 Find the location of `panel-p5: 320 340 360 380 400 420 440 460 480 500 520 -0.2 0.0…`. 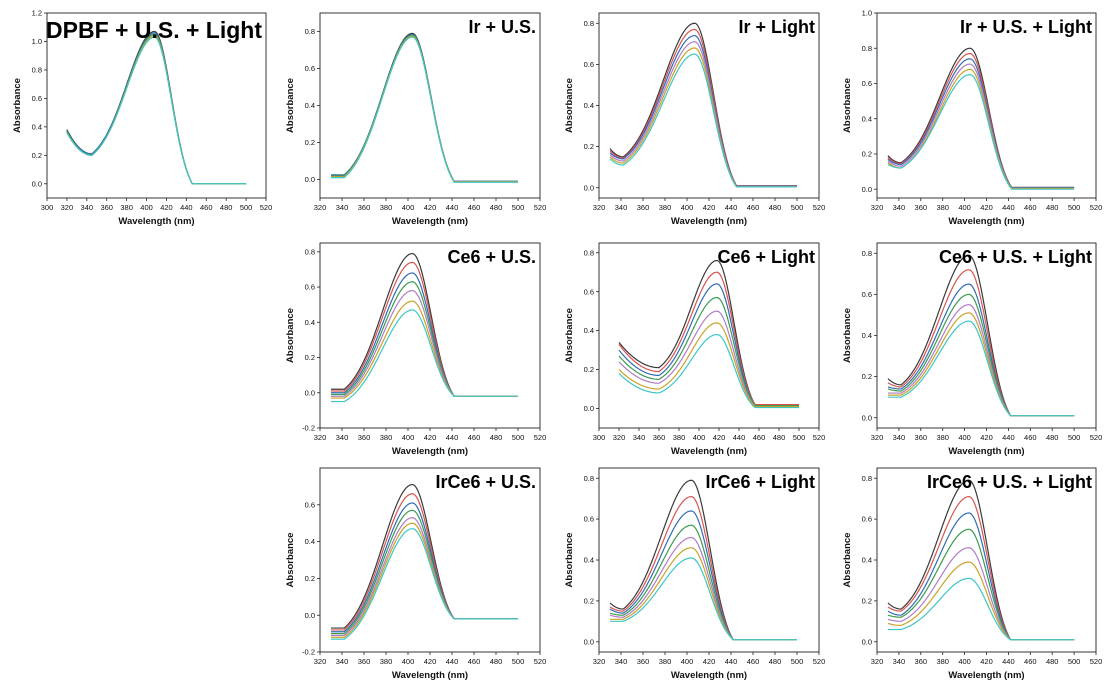

panel-p5: 320 340 360 380 400 420 440 460 480 500 520 -0.2 0.0… is located at coordinates (416, 349).